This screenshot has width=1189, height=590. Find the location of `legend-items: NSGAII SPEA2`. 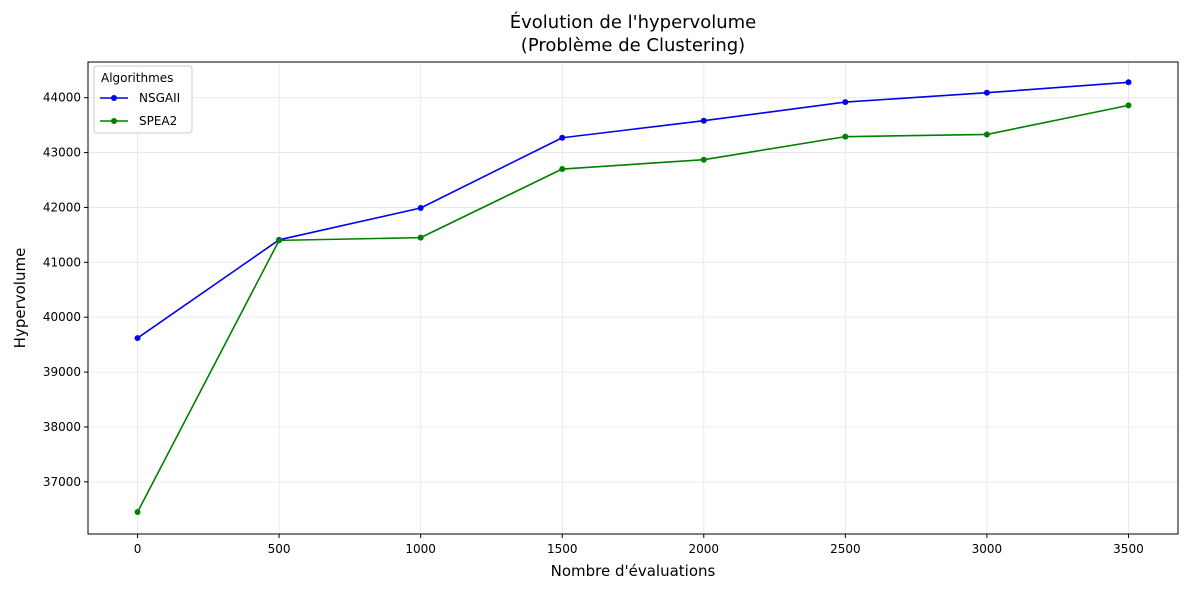

legend-items: NSGAII SPEA2 is located at coordinates (140, 109).